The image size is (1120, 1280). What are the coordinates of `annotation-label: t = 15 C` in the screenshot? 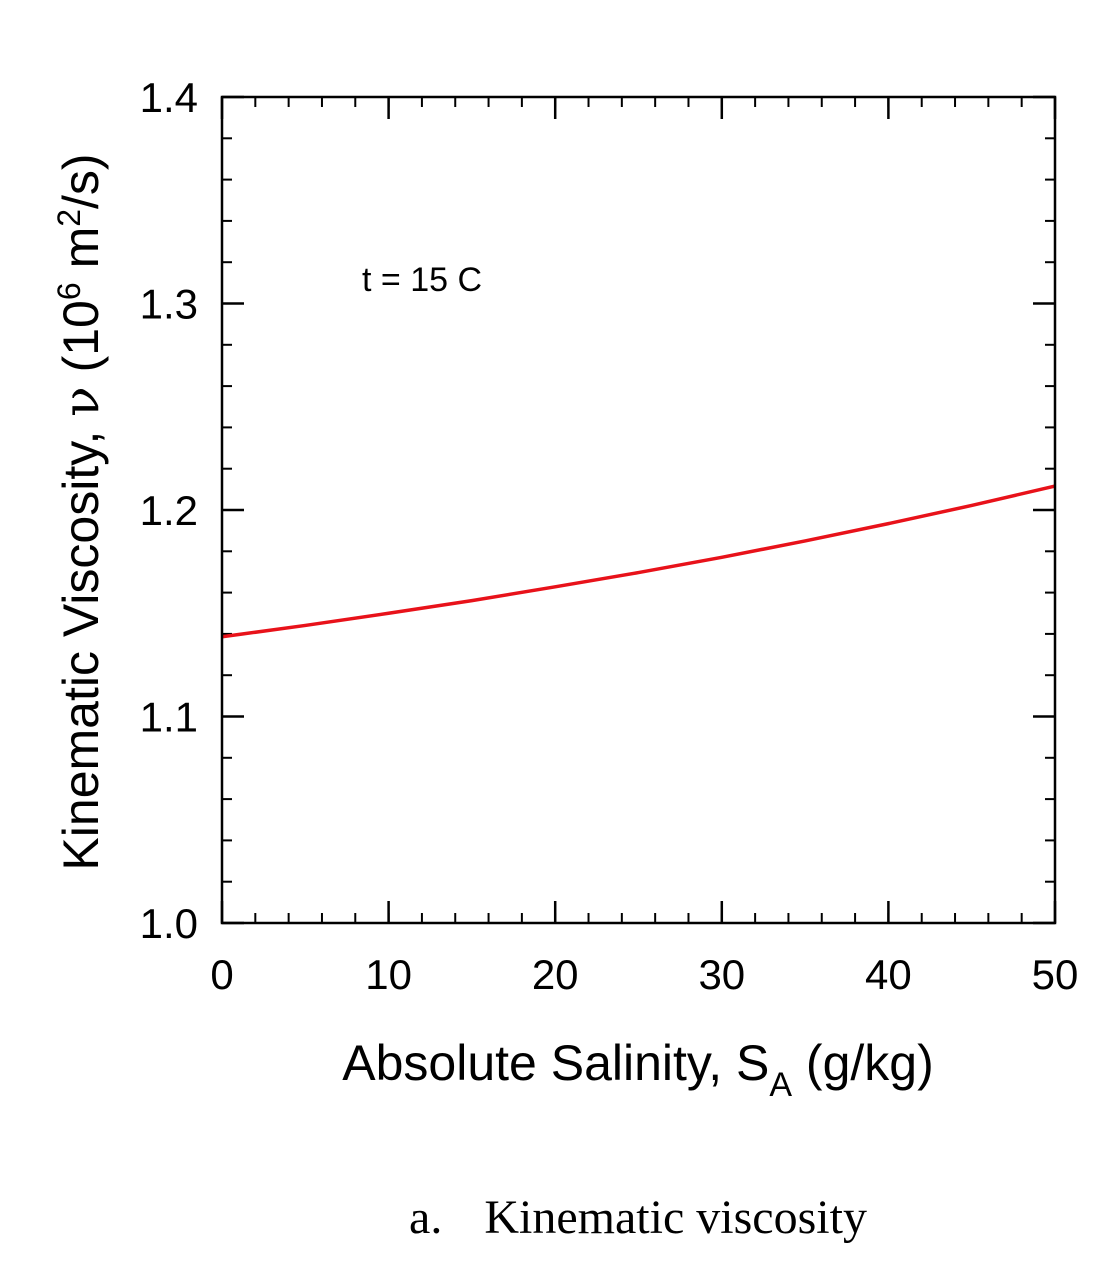 It's located at (422, 280).